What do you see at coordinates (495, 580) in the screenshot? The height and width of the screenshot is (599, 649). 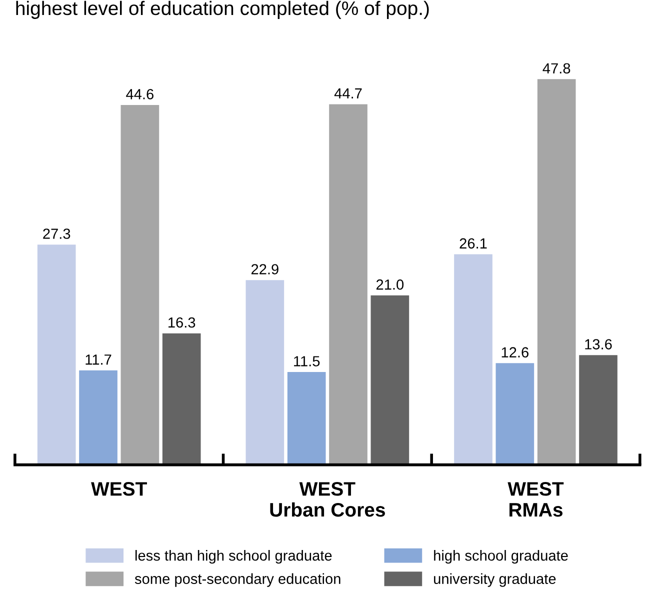 I see `legend-label: university graduate` at bounding box center [495, 580].